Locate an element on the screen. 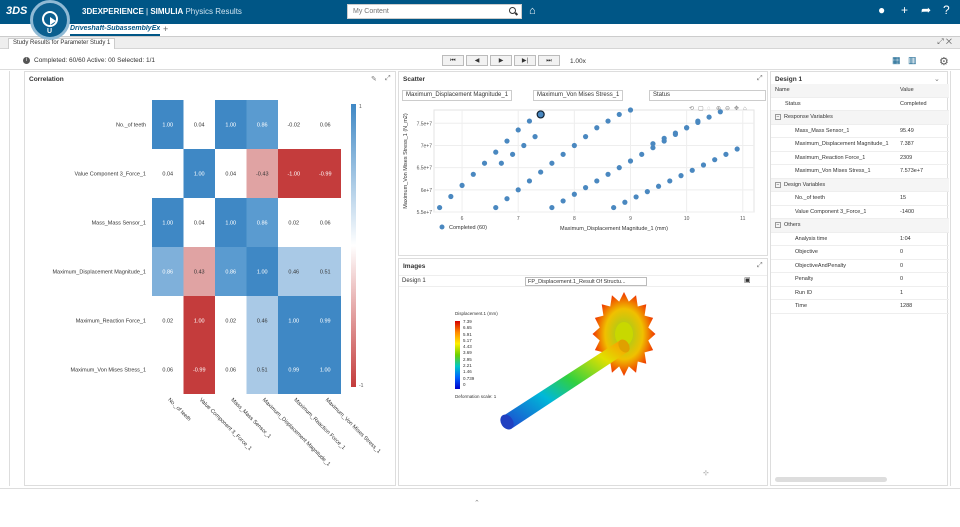 Image resolution: width=960 pixels, height=527 pixels. first-button: ⏮ is located at coordinates (453, 60).